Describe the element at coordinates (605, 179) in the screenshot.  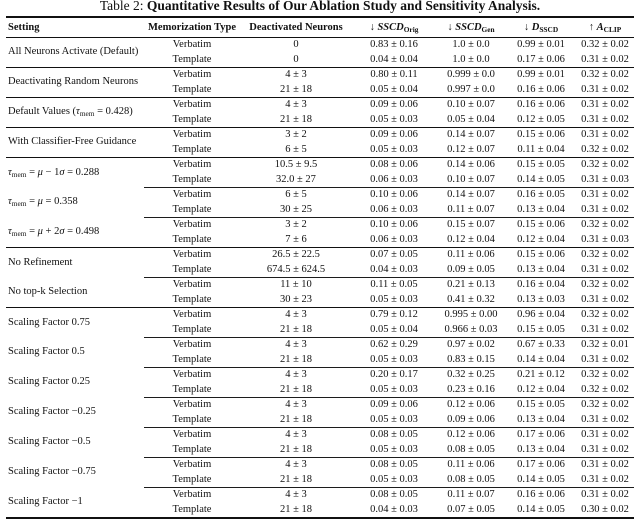
I see `a-clip-value: 0.31 ± 0.03` at that location.